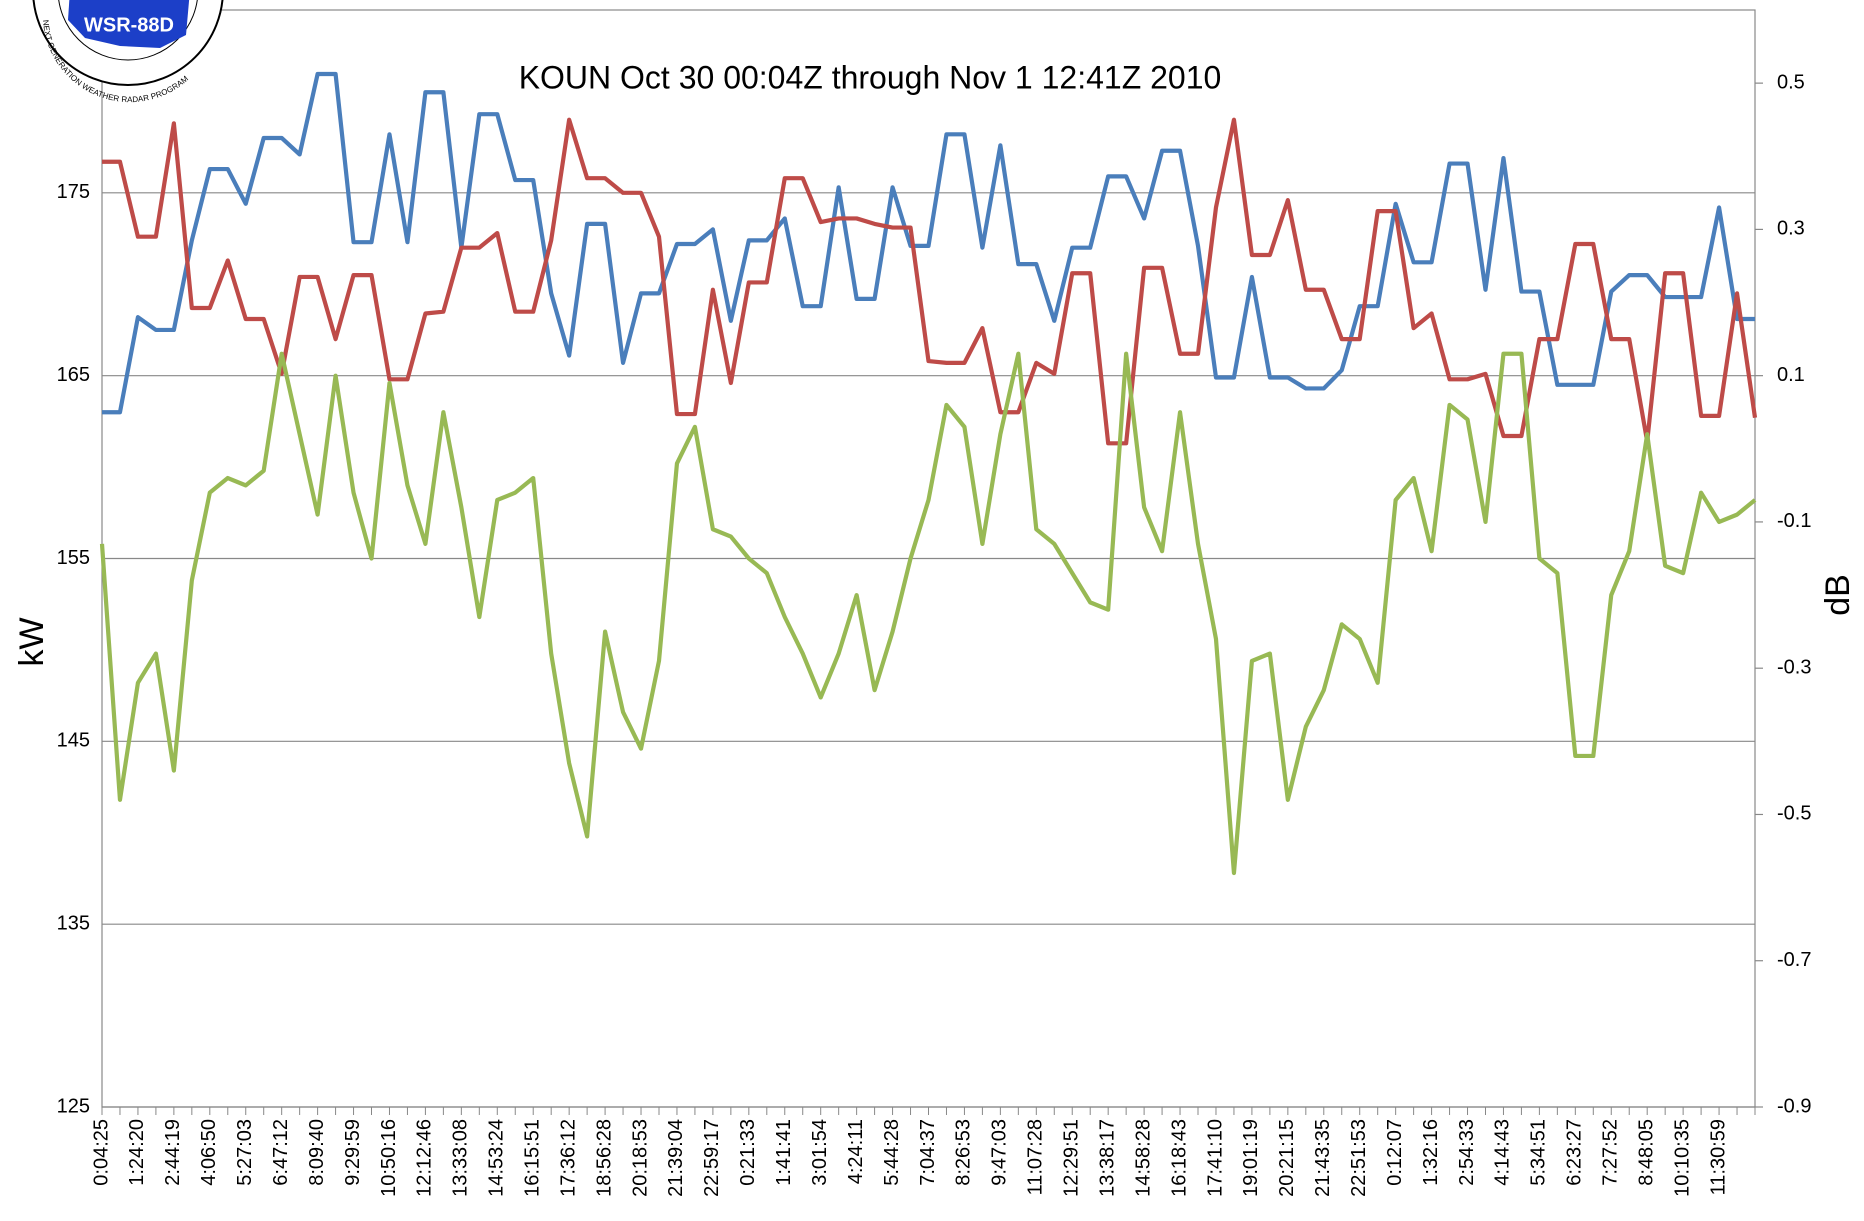  I want to click on x-tick-label: 1:24:20, so click(137, 1152).